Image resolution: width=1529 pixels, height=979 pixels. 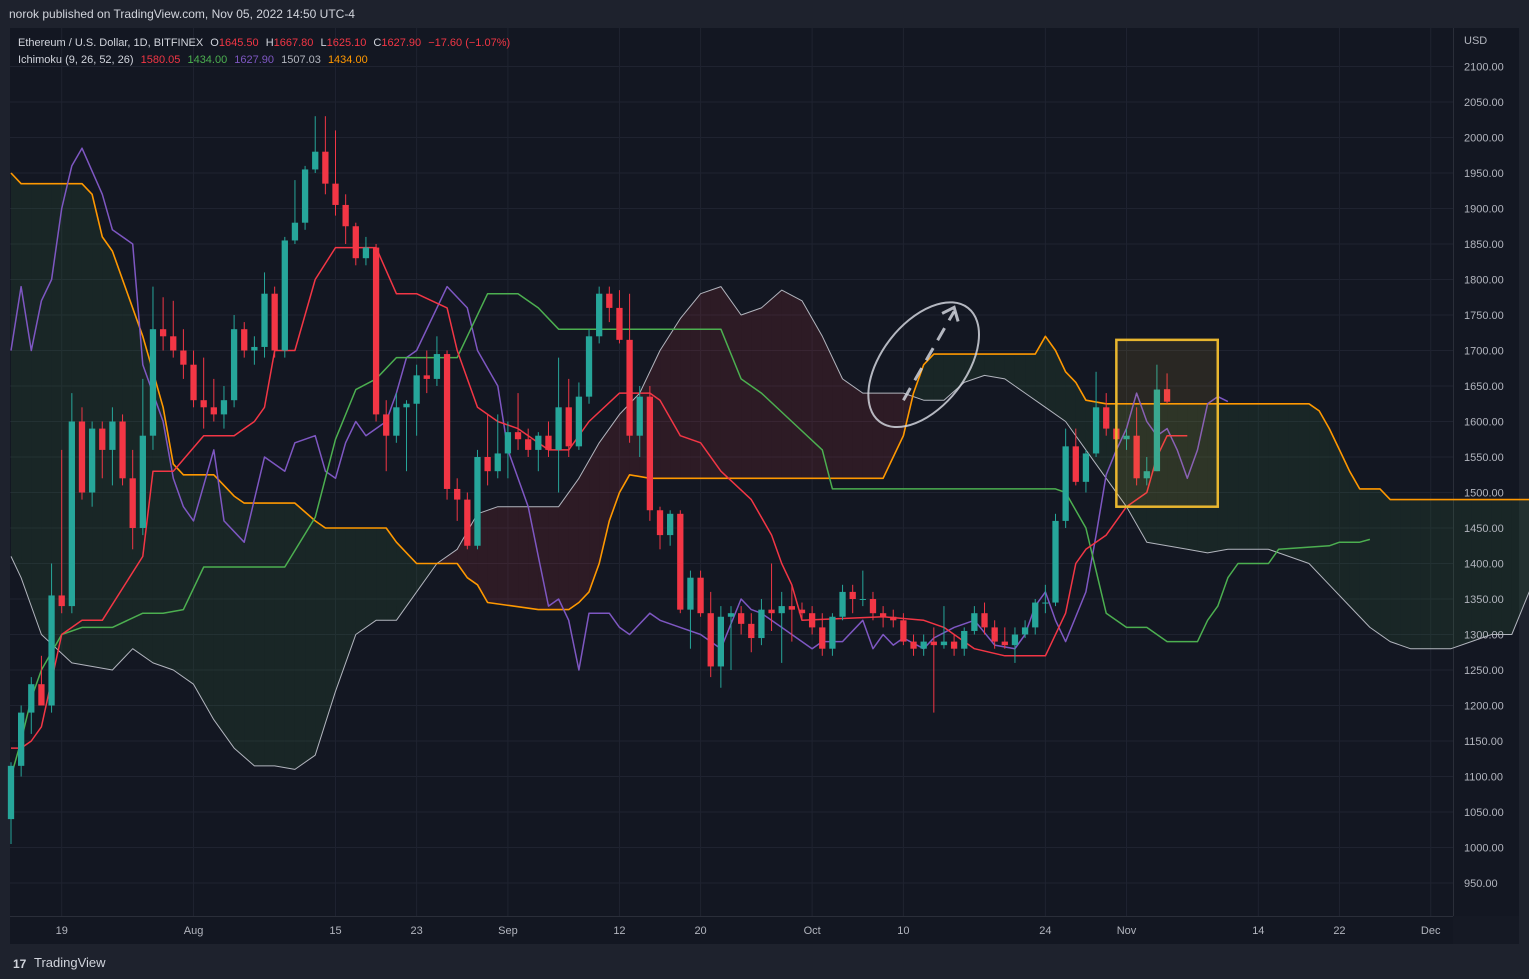 I want to click on low-value: 1625.10, so click(x=346, y=43).